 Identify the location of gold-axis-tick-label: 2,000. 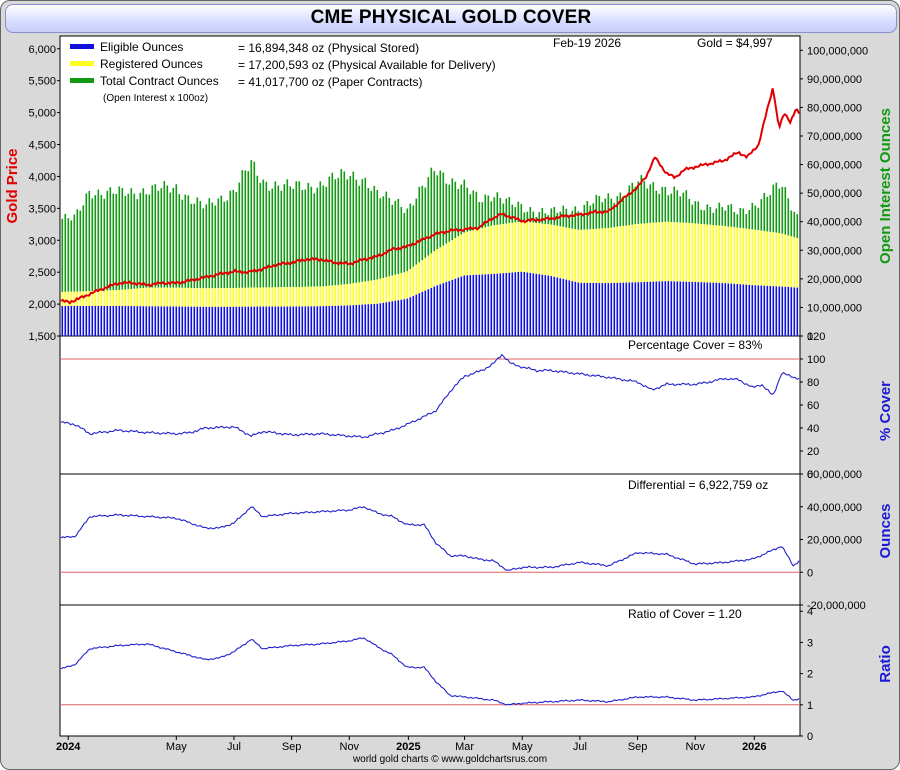
(42, 305).